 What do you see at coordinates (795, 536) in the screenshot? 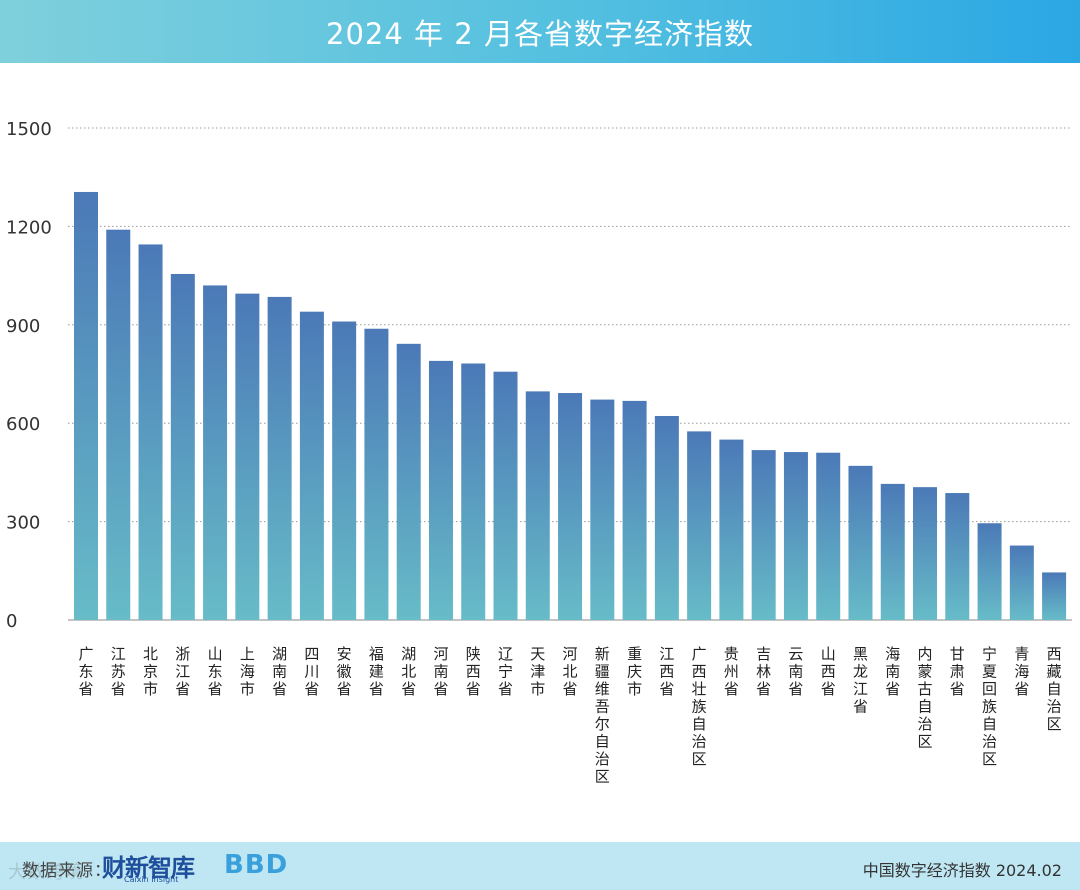
I see `bar-云南省` at bounding box center [795, 536].